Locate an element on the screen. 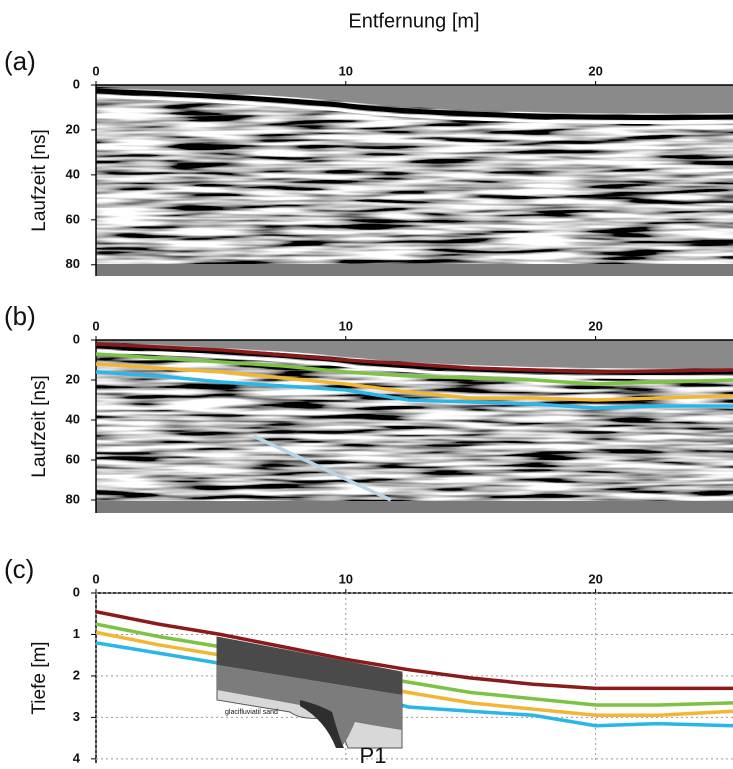 The width and height of the screenshot is (733, 769). y-axis-title: Tiefe [m] is located at coordinates (39, 677).